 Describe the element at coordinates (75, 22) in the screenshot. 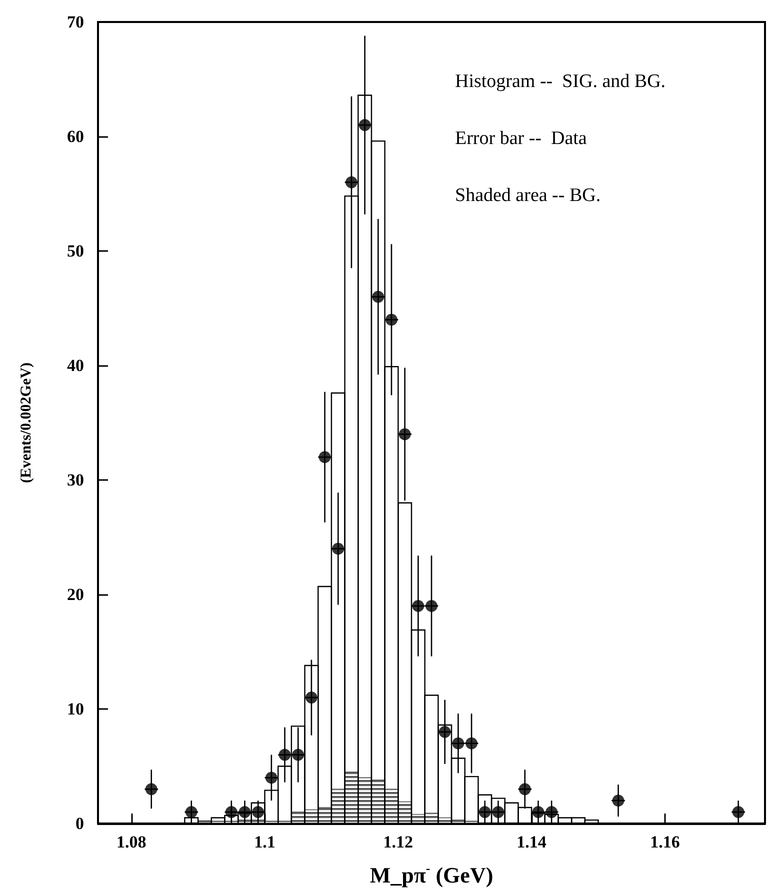

I see `y-tick-label: 70` at that location.